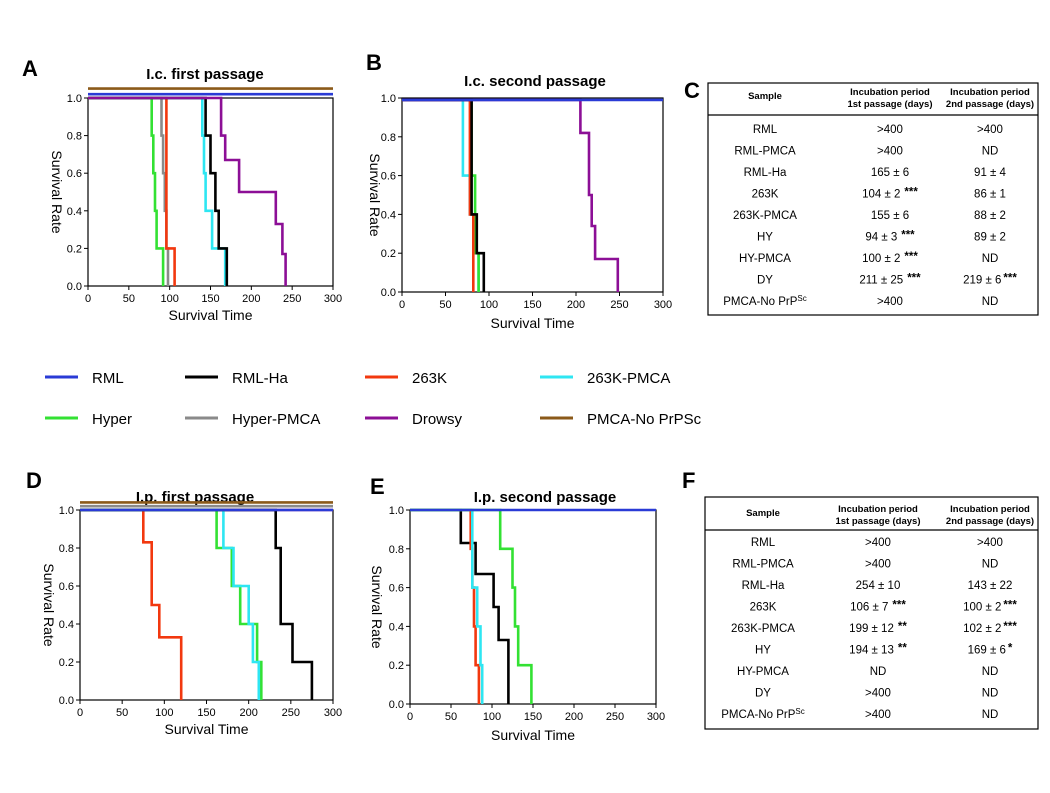  Describe the element at coordinates (890, 92) in the screenshot. I see `table-c-header-p1: Incubation period` at that location.